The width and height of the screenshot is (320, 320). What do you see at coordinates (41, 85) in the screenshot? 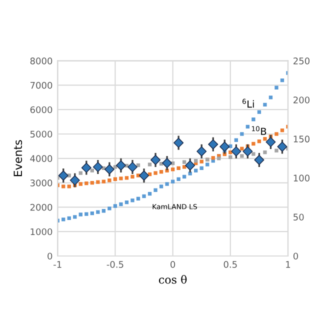
I see `y-tick-label: 7000` at bounding box center [41, 85].